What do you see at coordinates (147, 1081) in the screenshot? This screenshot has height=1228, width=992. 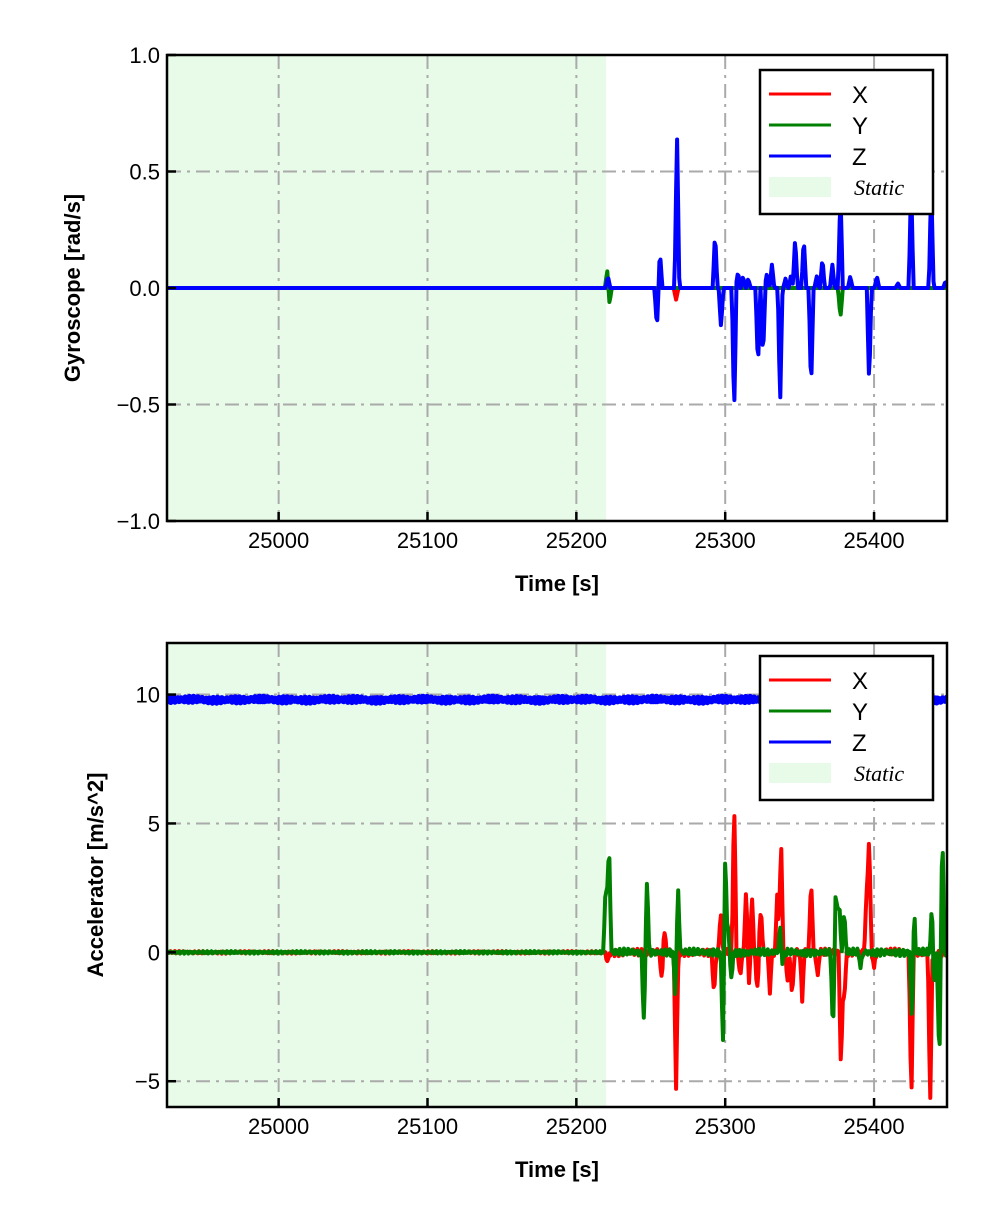 I see `y-tick-label: −5` at bounding box center [147, 1081].